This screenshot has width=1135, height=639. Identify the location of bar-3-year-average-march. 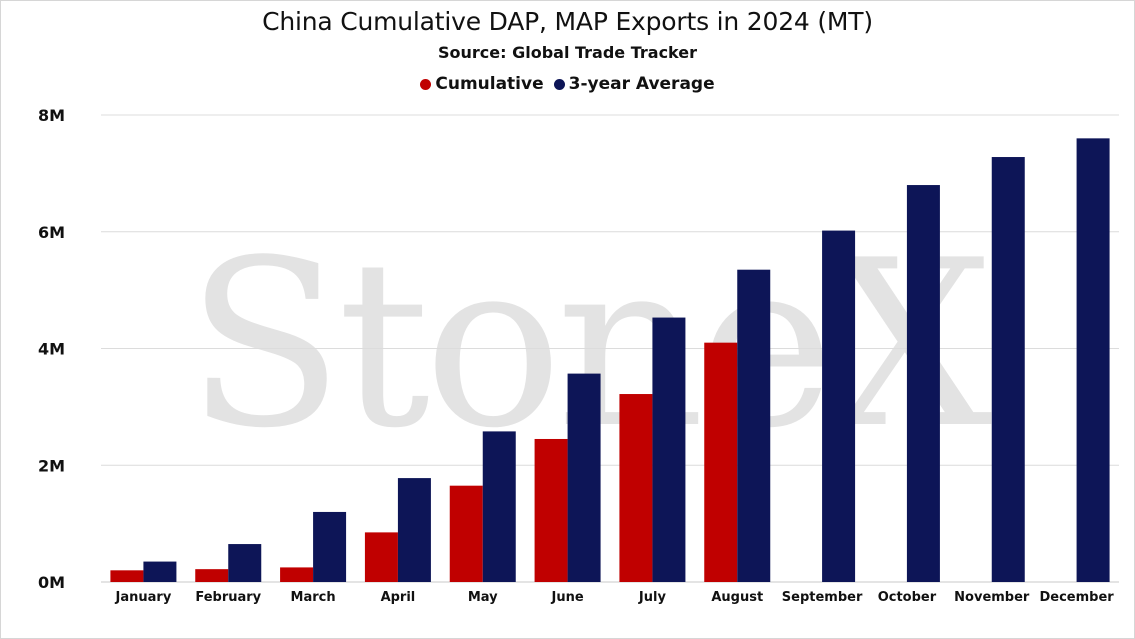
(330, 546).